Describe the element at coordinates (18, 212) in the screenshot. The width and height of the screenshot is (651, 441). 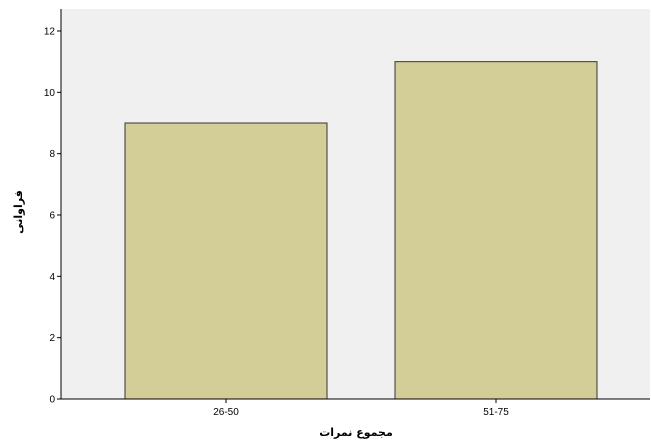
I see `y-axis-title: فراوانی` at that location.